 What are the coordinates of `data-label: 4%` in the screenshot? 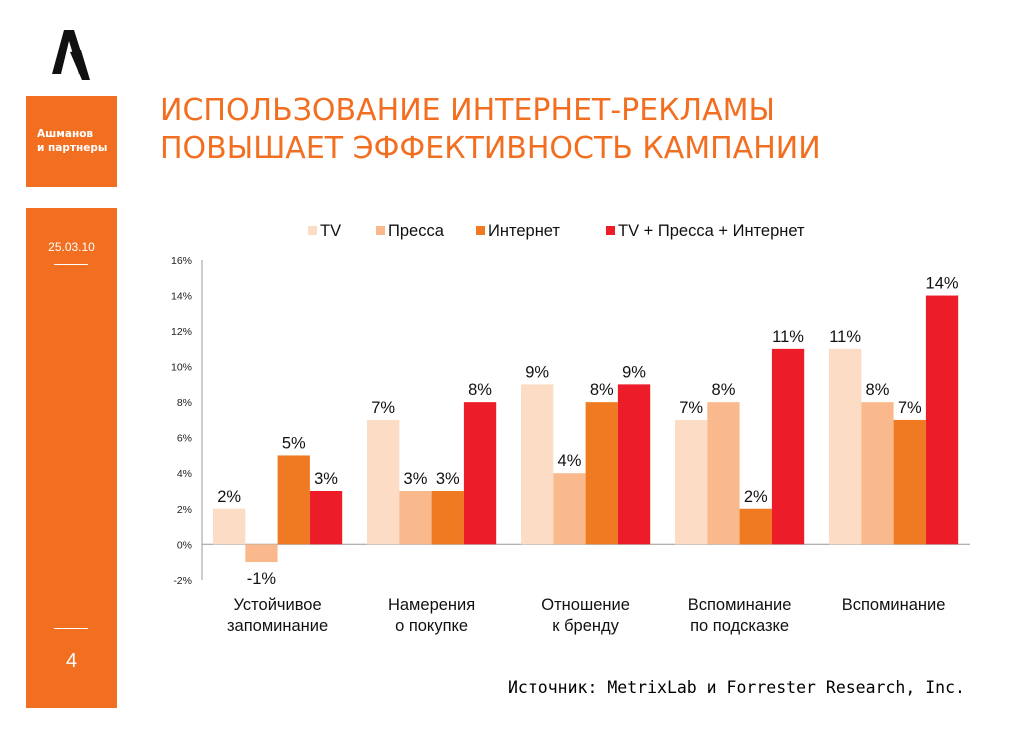 It's located at (570, 461).